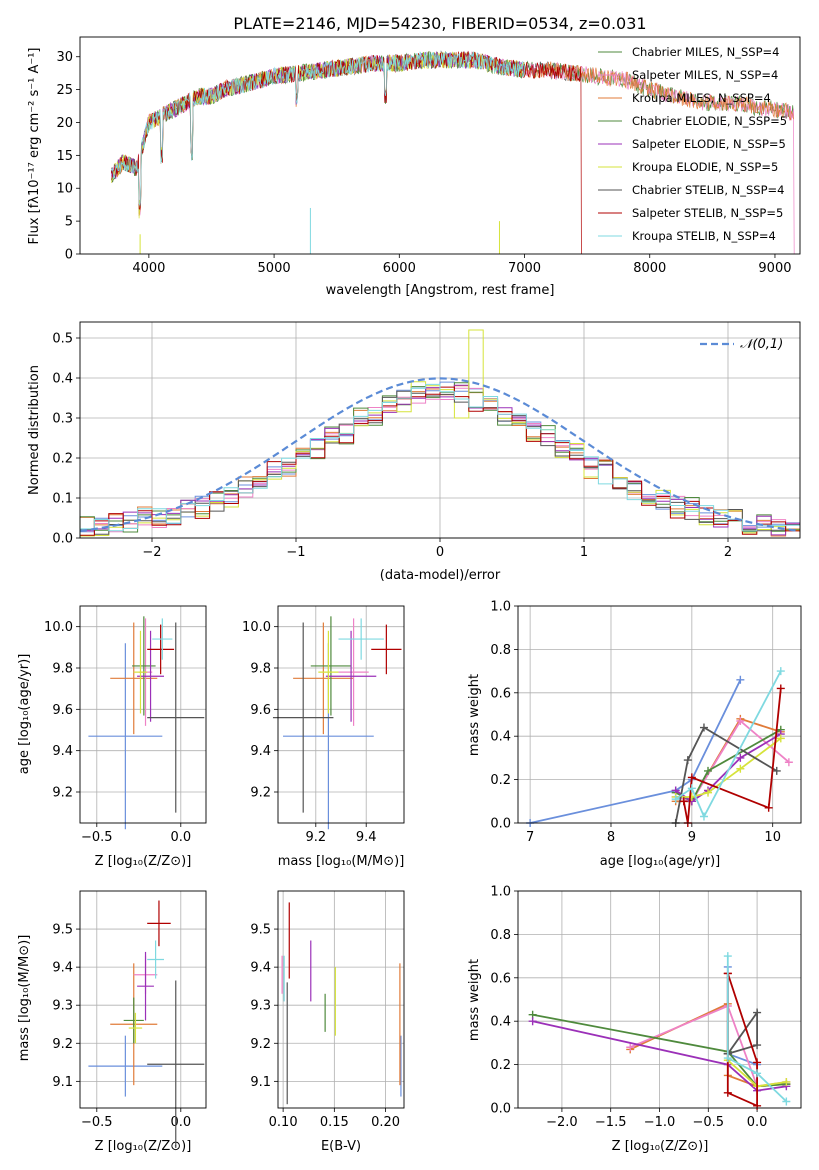 Image resolution: width=819 pixels, height=1170 pixels. What do you see at coordinates (440, 575) in the screenshot?
I see `histogram-x-axis-label: (data-model)/error` at bounding box center [440, 575].